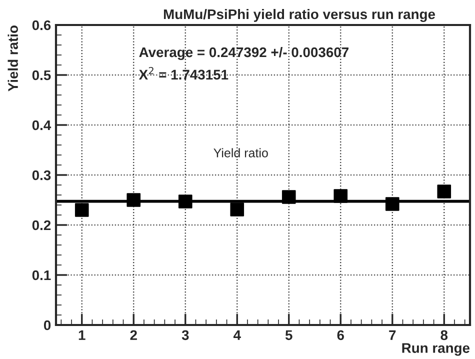 Image resolution: width=475 pixels, height=359 pixels. Describe the element at coordinates (288, 335) in the screenshot. I see `x-tick-label: 5` at that location.